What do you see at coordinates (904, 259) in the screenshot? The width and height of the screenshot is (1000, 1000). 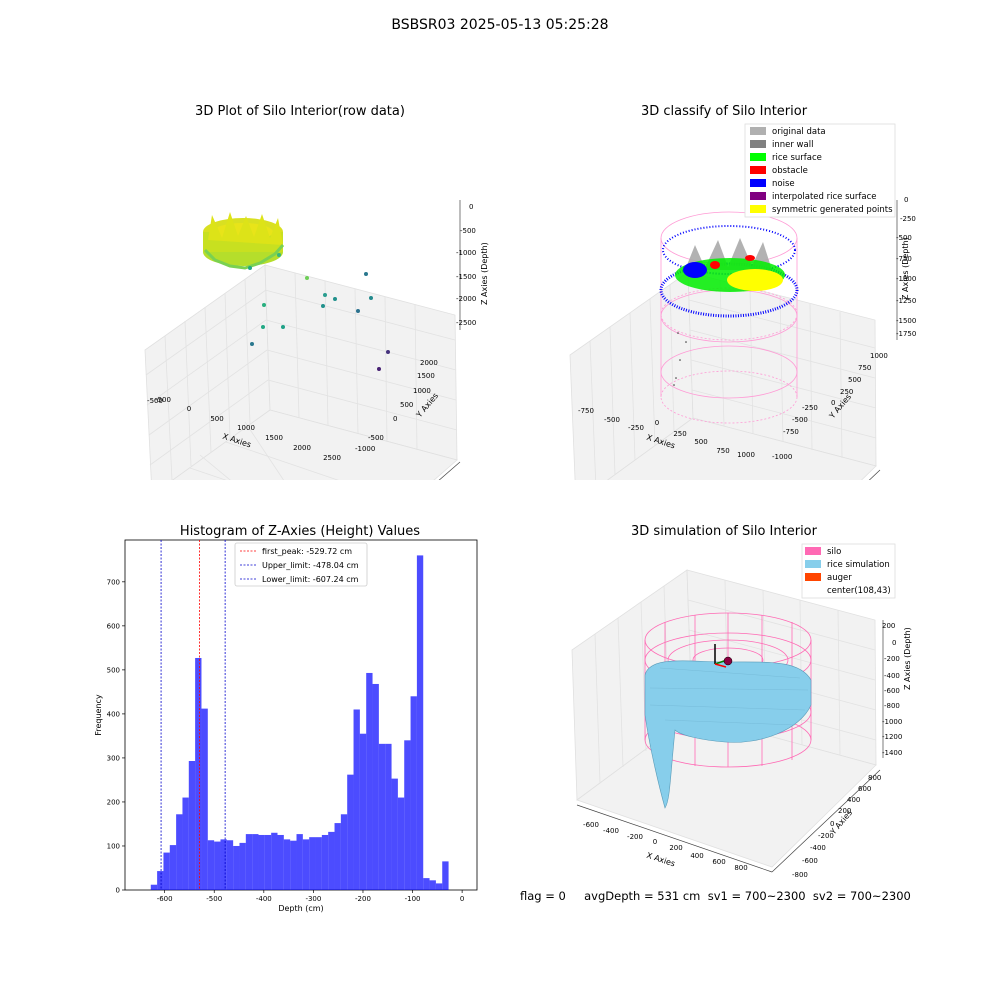 I see `p2-ztick-3: -750` at bounding box center [904, 259].